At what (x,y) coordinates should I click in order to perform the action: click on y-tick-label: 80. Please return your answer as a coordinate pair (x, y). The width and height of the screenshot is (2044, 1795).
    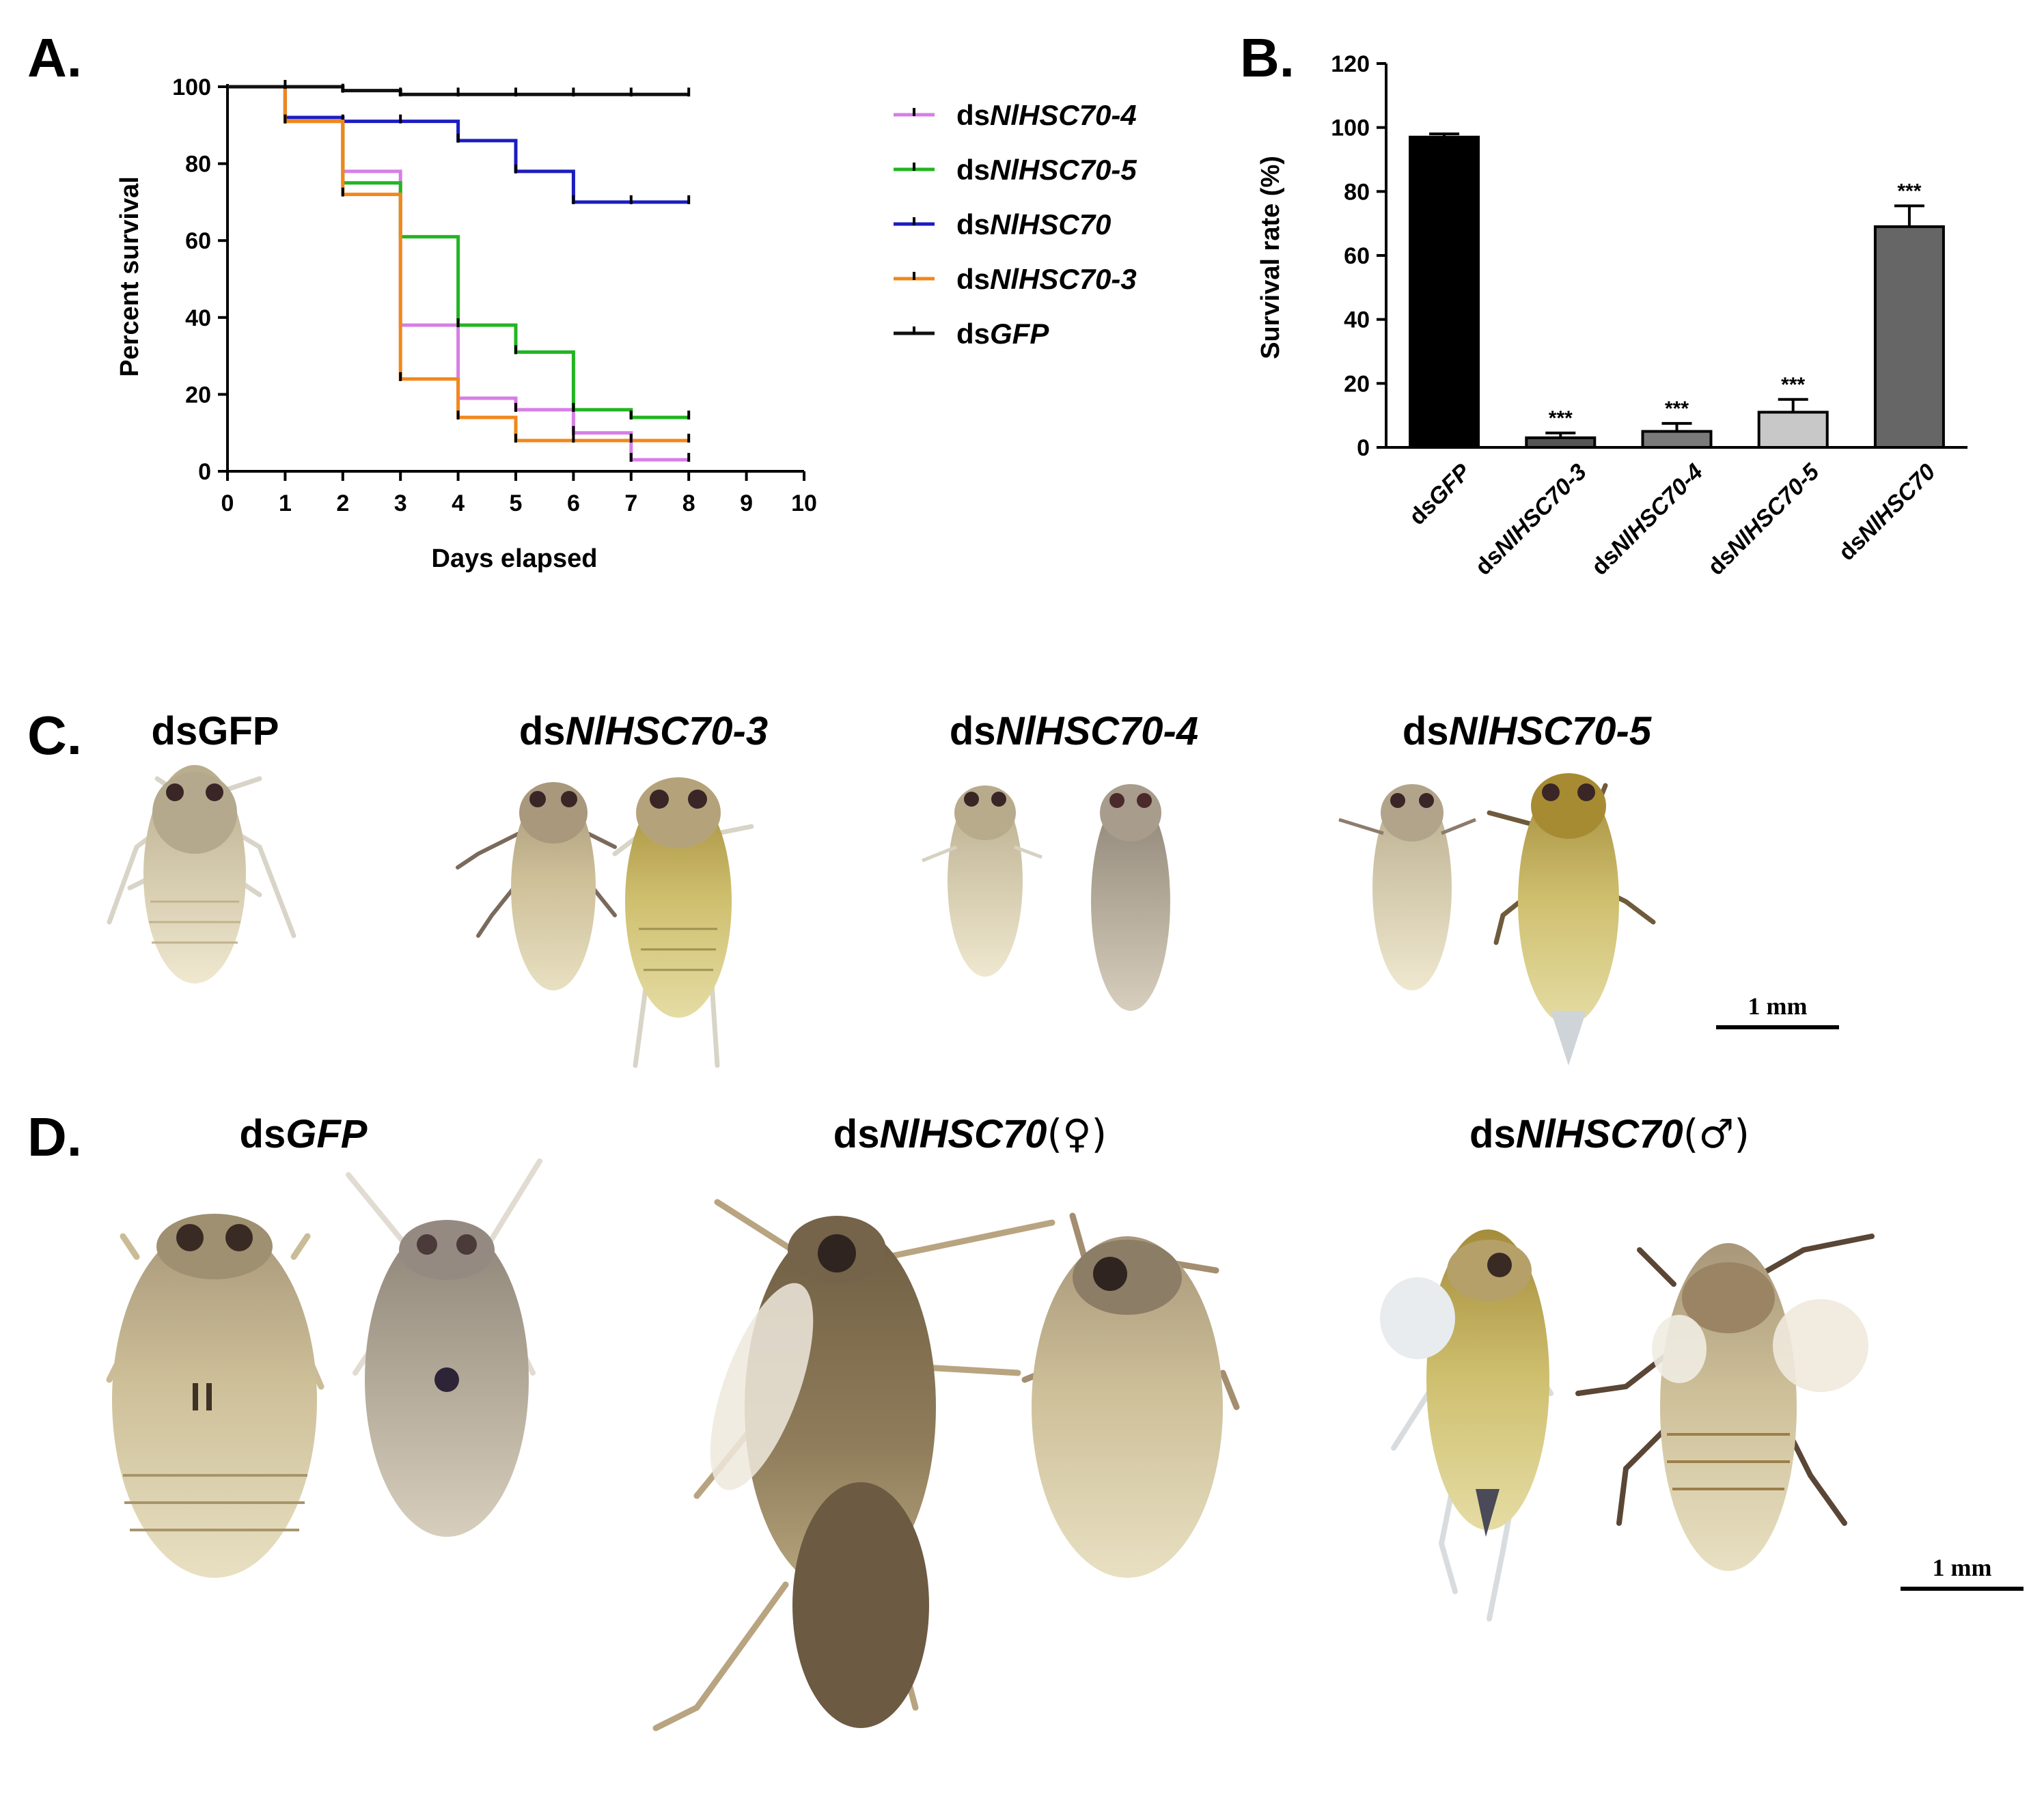
    Looking at the image, I should click on (198, 165).